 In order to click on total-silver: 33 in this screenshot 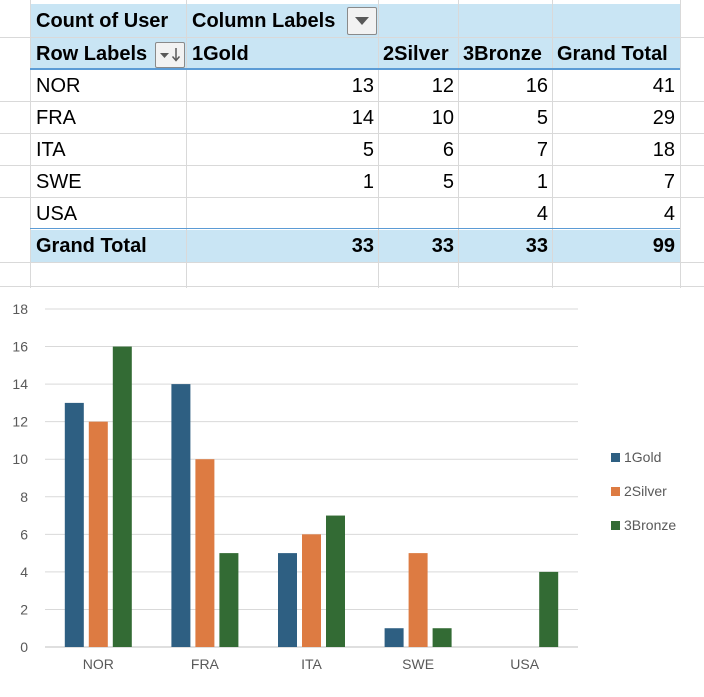, I will do `click(442, 246)`.